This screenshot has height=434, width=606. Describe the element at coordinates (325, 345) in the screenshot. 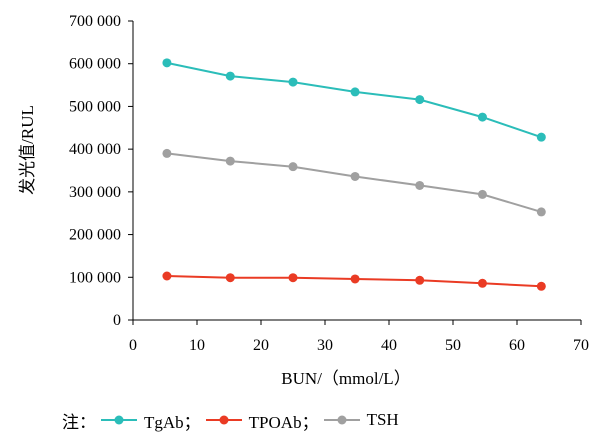

I see `x-tick-label: 30` at that location.